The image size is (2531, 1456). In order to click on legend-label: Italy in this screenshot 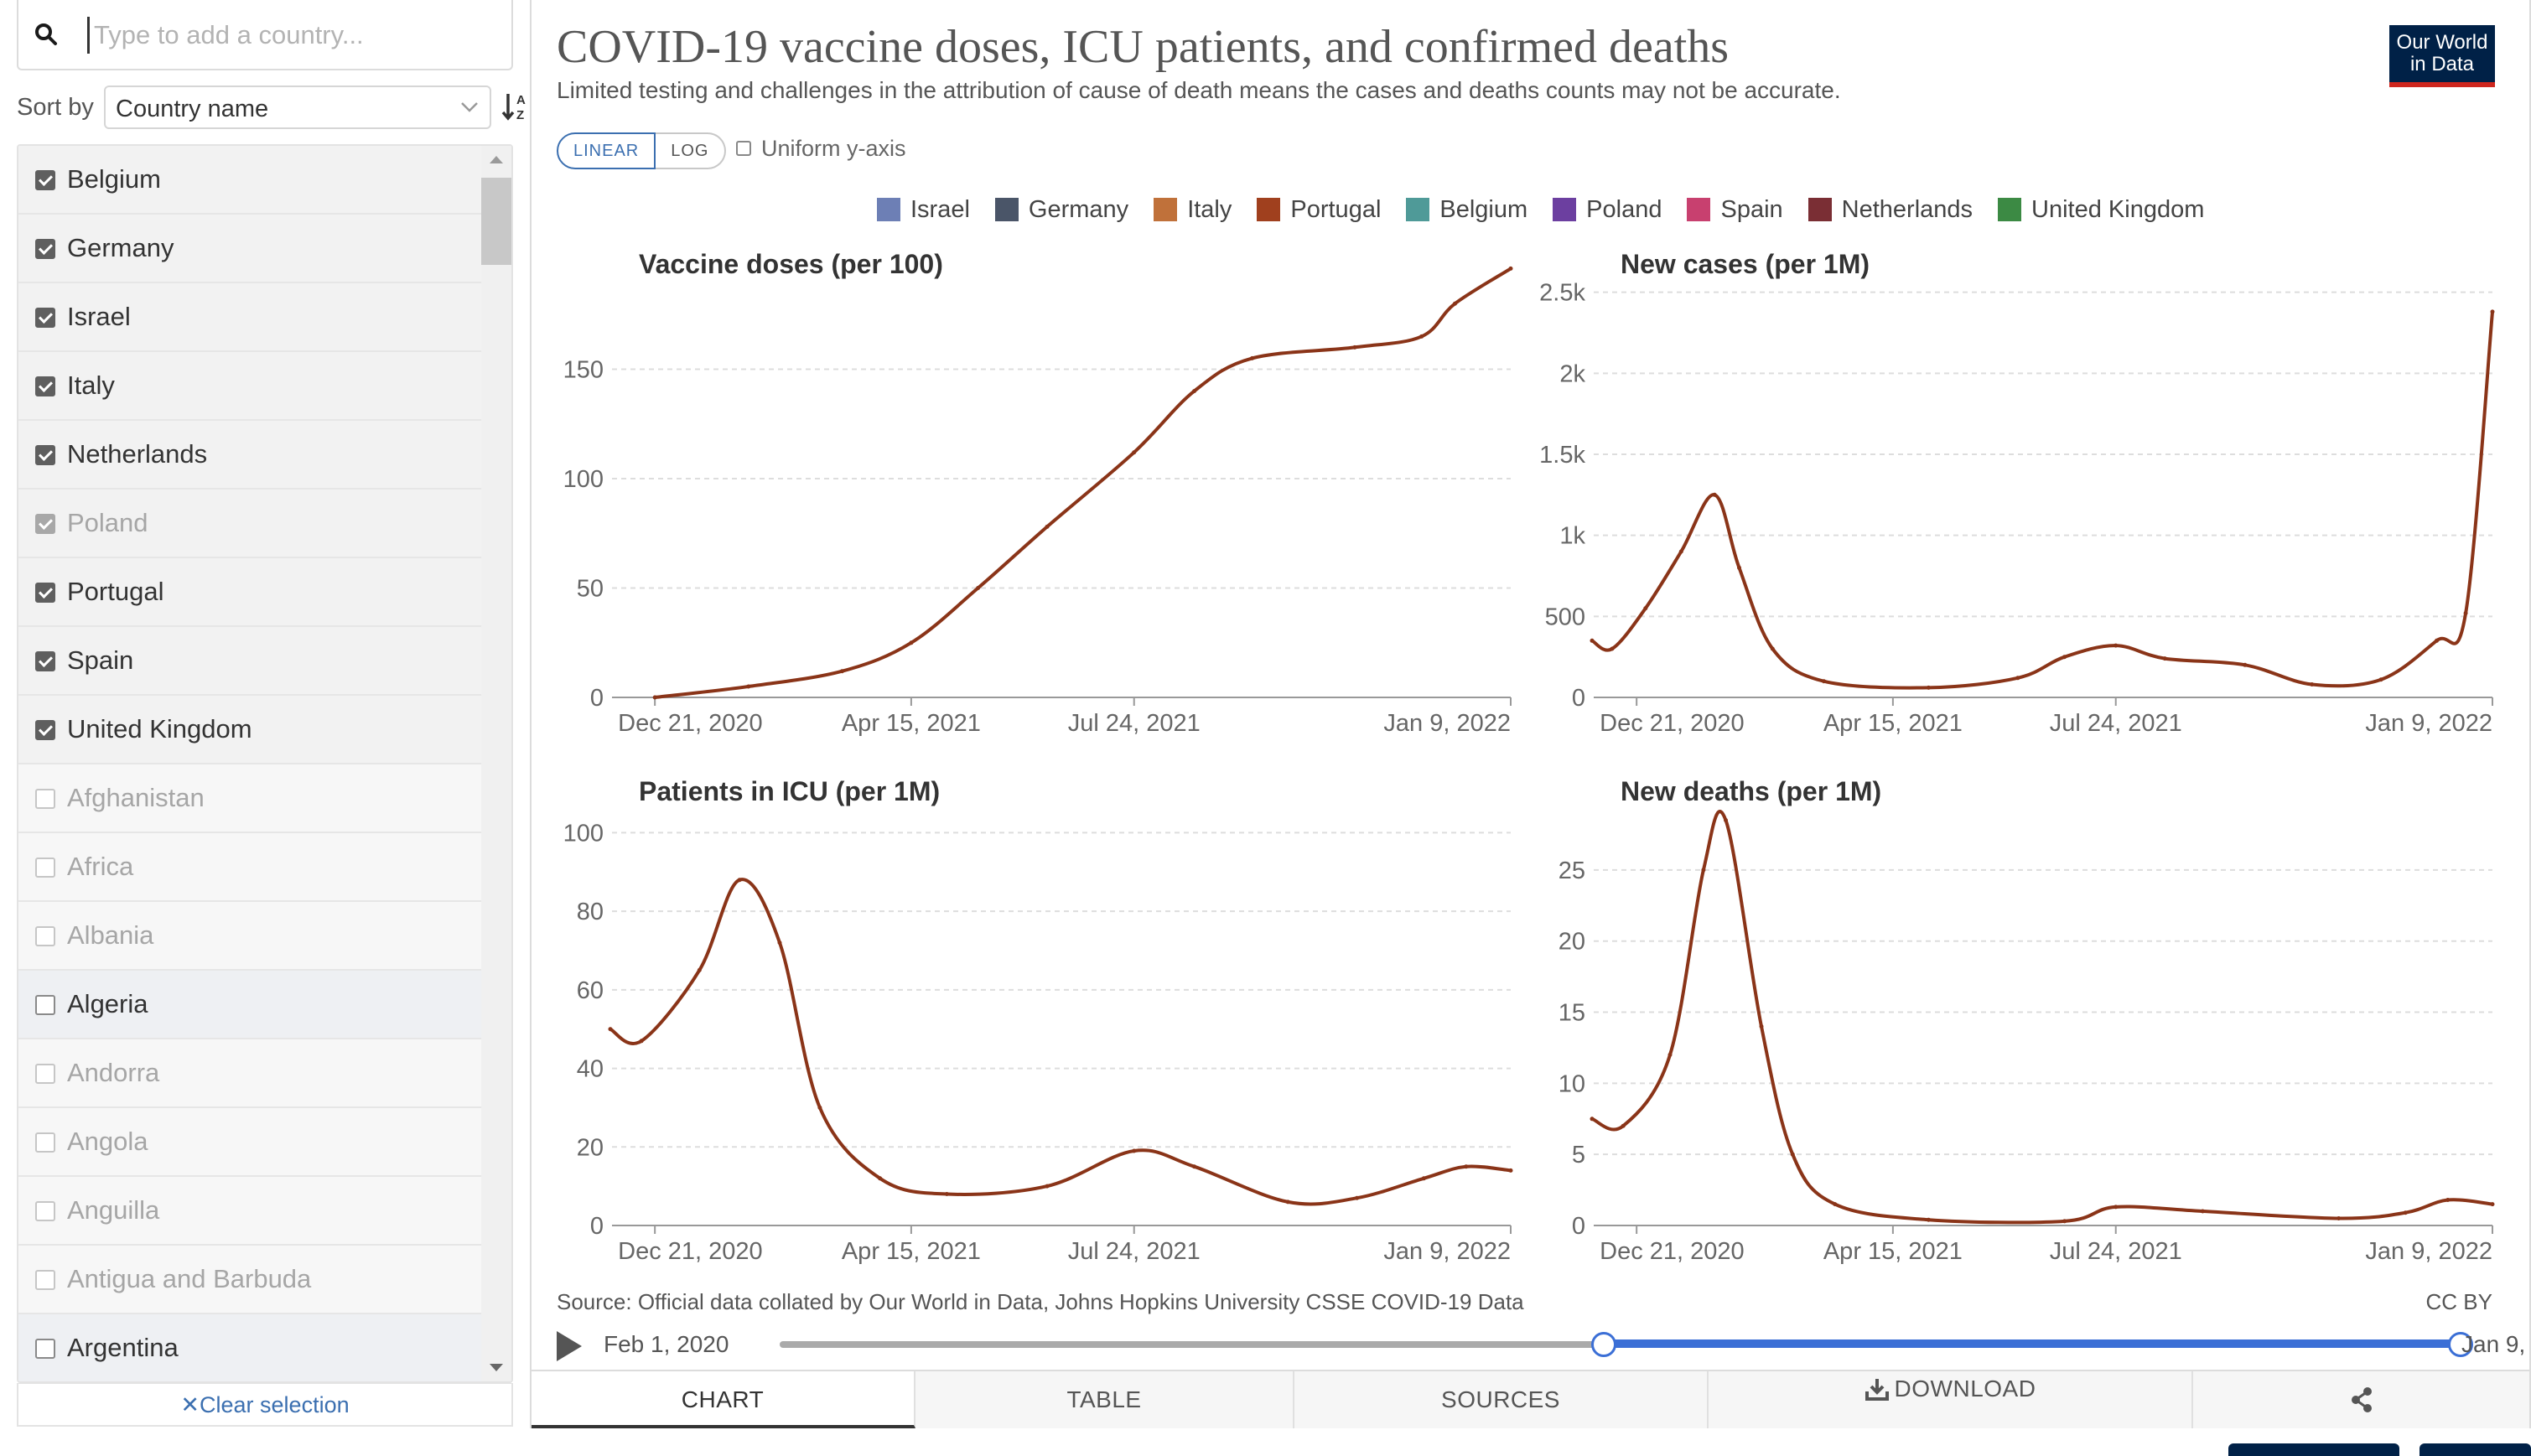, I will do `click(1209, 209)`.